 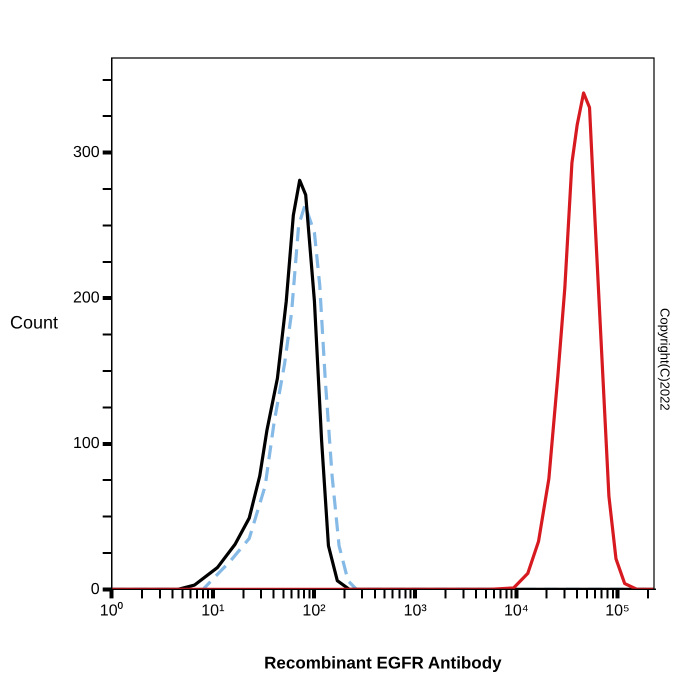 What do you see at coordinates (86, 443) in the screenshot?
I see `y-tick-label: 100` at bounding box center [86, 443].